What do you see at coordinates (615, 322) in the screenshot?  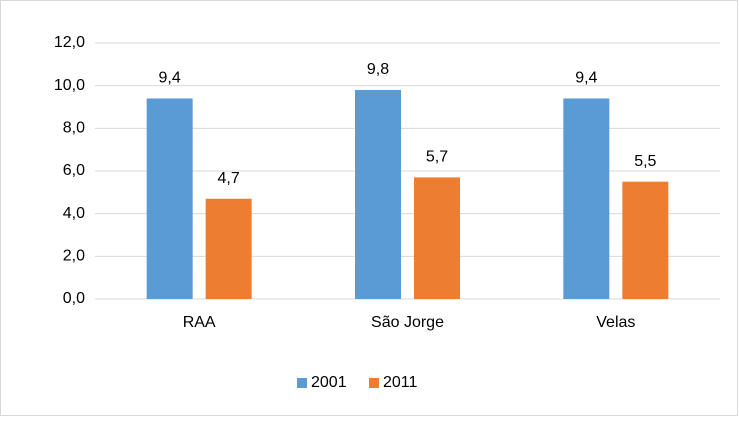 I see `x-tick-label: Velas` at bounding box center [615, 322].